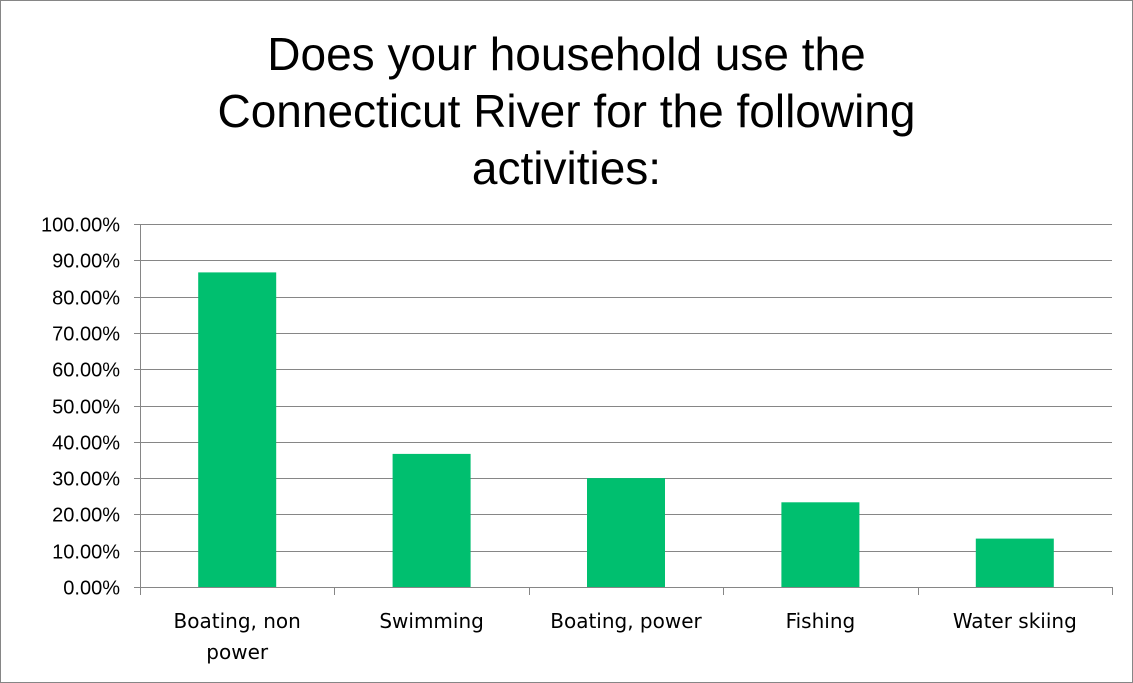  I want to click on y-tick-label: 60.00%, so click(86, 371).